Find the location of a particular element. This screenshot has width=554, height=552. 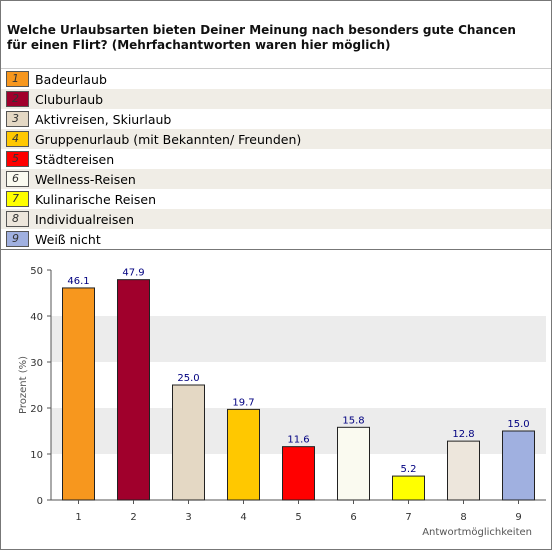

legend-label: Städtereisen is located at coordinates (75, 159).